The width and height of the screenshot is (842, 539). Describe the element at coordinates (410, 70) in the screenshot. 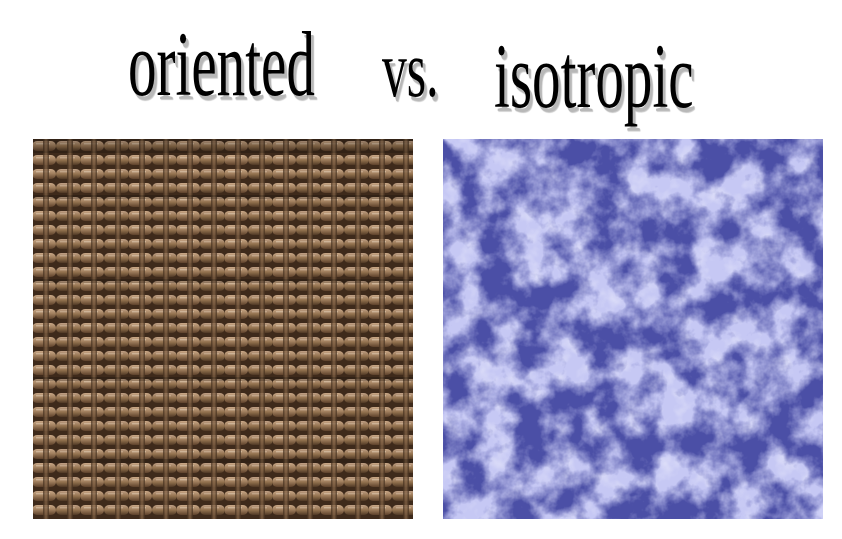

I see `headline-vs: vs.` at that location.